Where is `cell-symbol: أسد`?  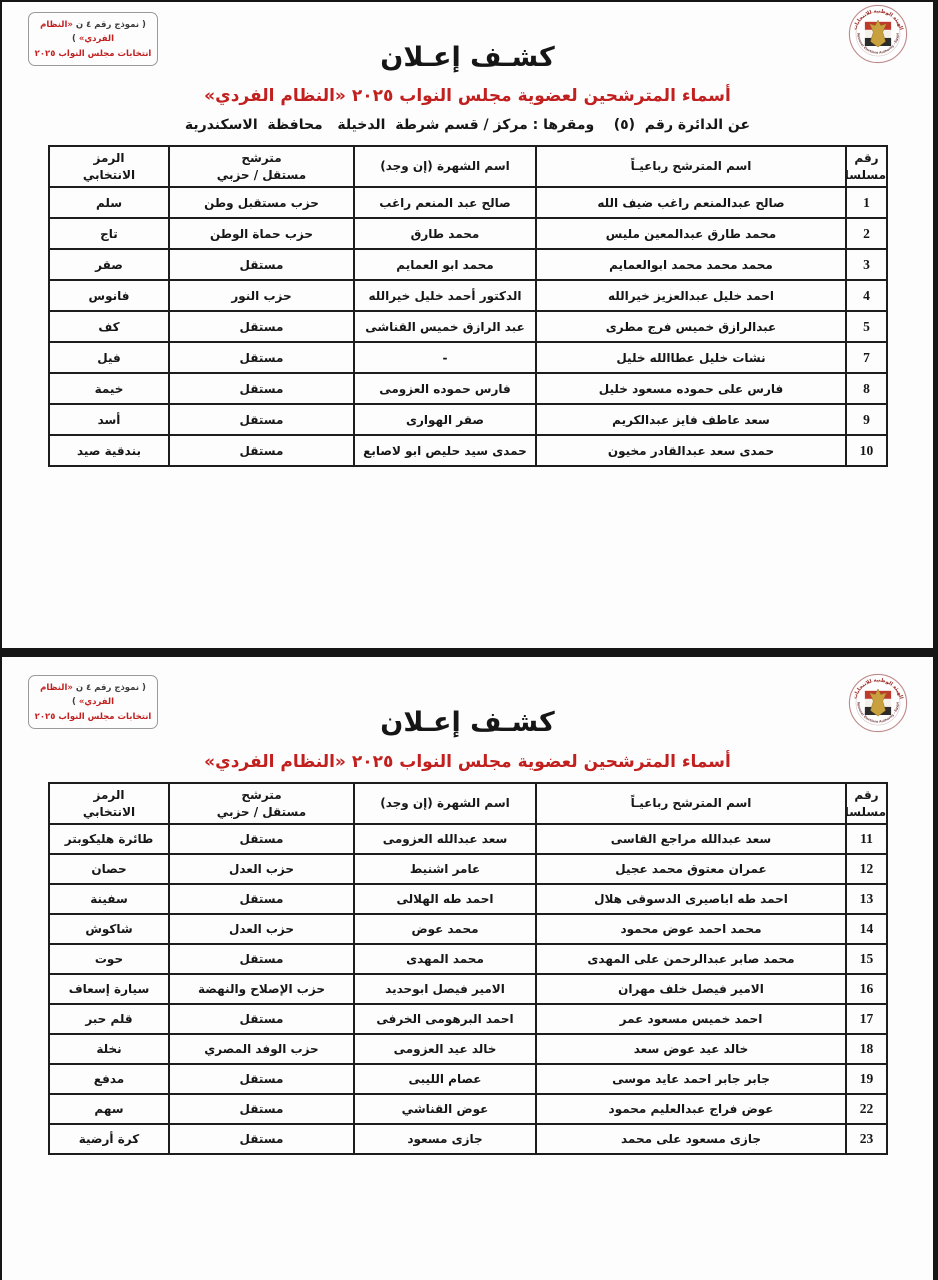 cell-symbol: أسد is located at coordinates (109, 419).